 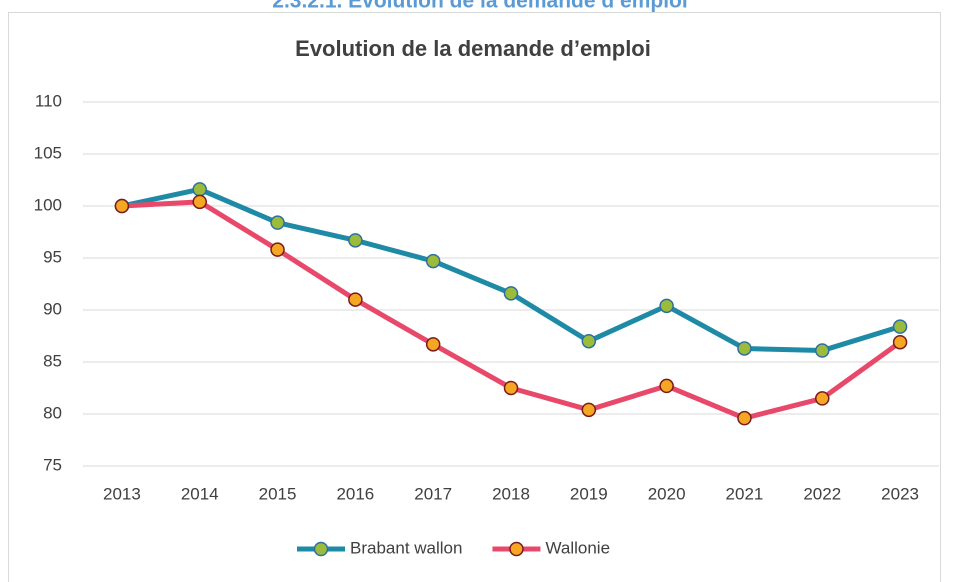 I want to click on y-tick-label: 100, so click(x=48, y=204).